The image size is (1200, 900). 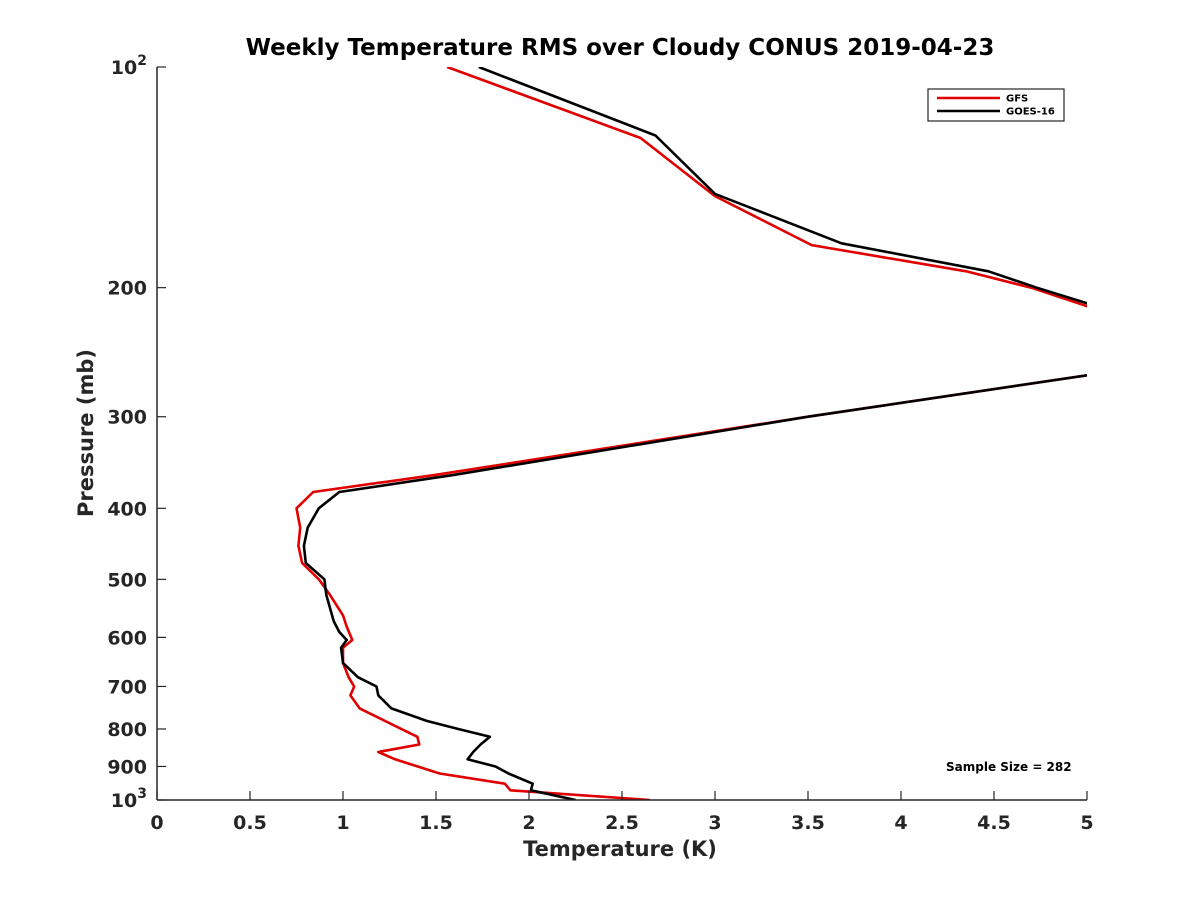 What do you see at coordinates (714, 823) in the screenshot?
I see `x-tick-label: 3` at bounding box center [714, 823].